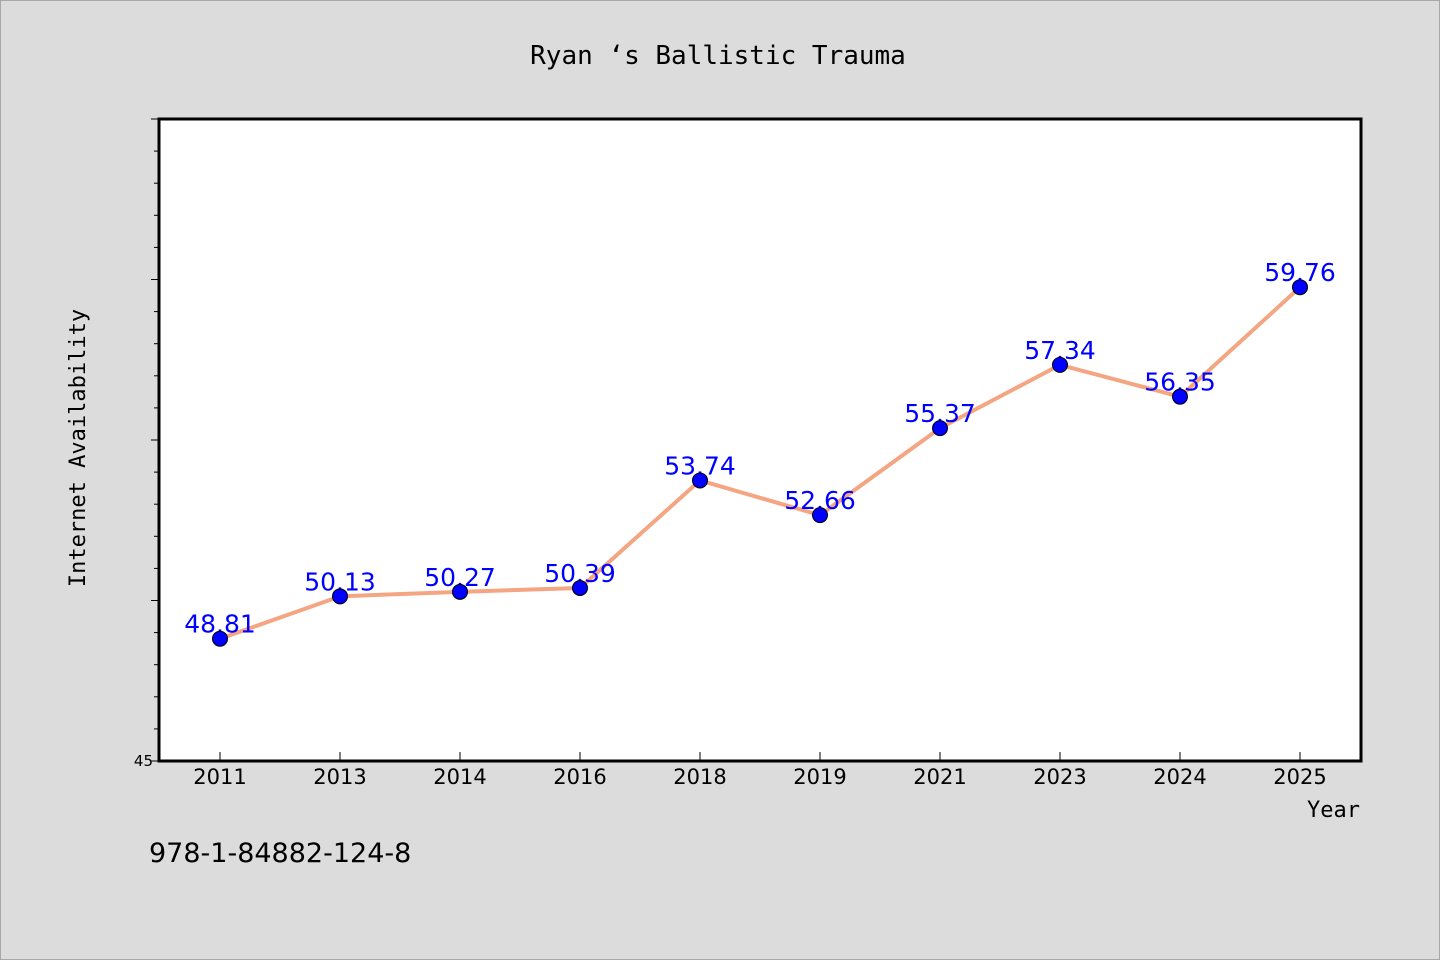  Describe the element at coordinates (339, 777) in the screenshot. I see `x-tick-label: 2013` at that location.